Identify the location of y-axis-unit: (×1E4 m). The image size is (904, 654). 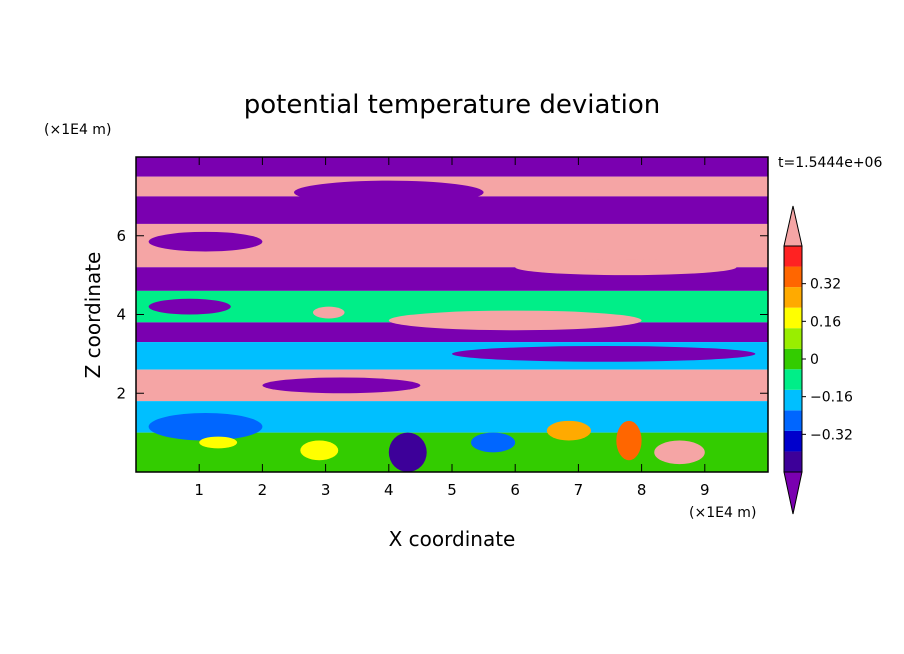
(77, 130).